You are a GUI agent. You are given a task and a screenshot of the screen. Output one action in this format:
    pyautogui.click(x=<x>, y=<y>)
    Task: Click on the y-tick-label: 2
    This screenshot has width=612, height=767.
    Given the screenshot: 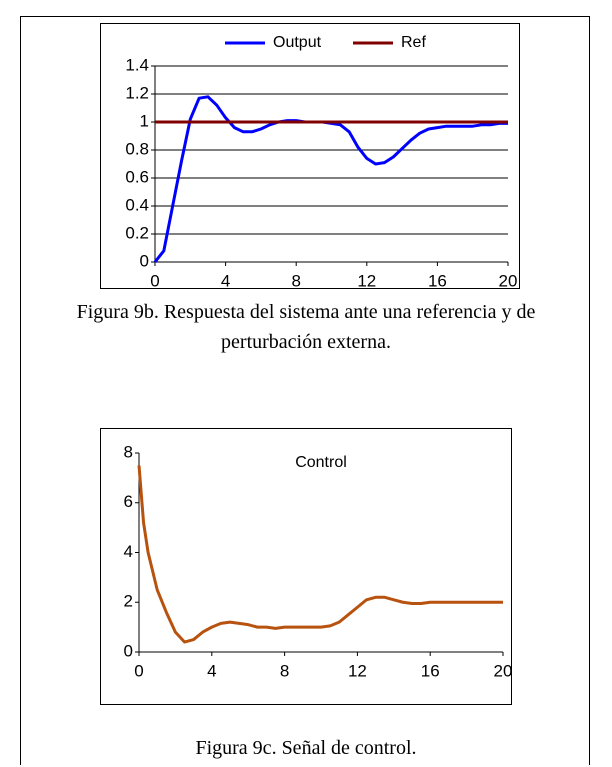 What is the action you would take?
    pyautogui.click(x=128, y=601)
    